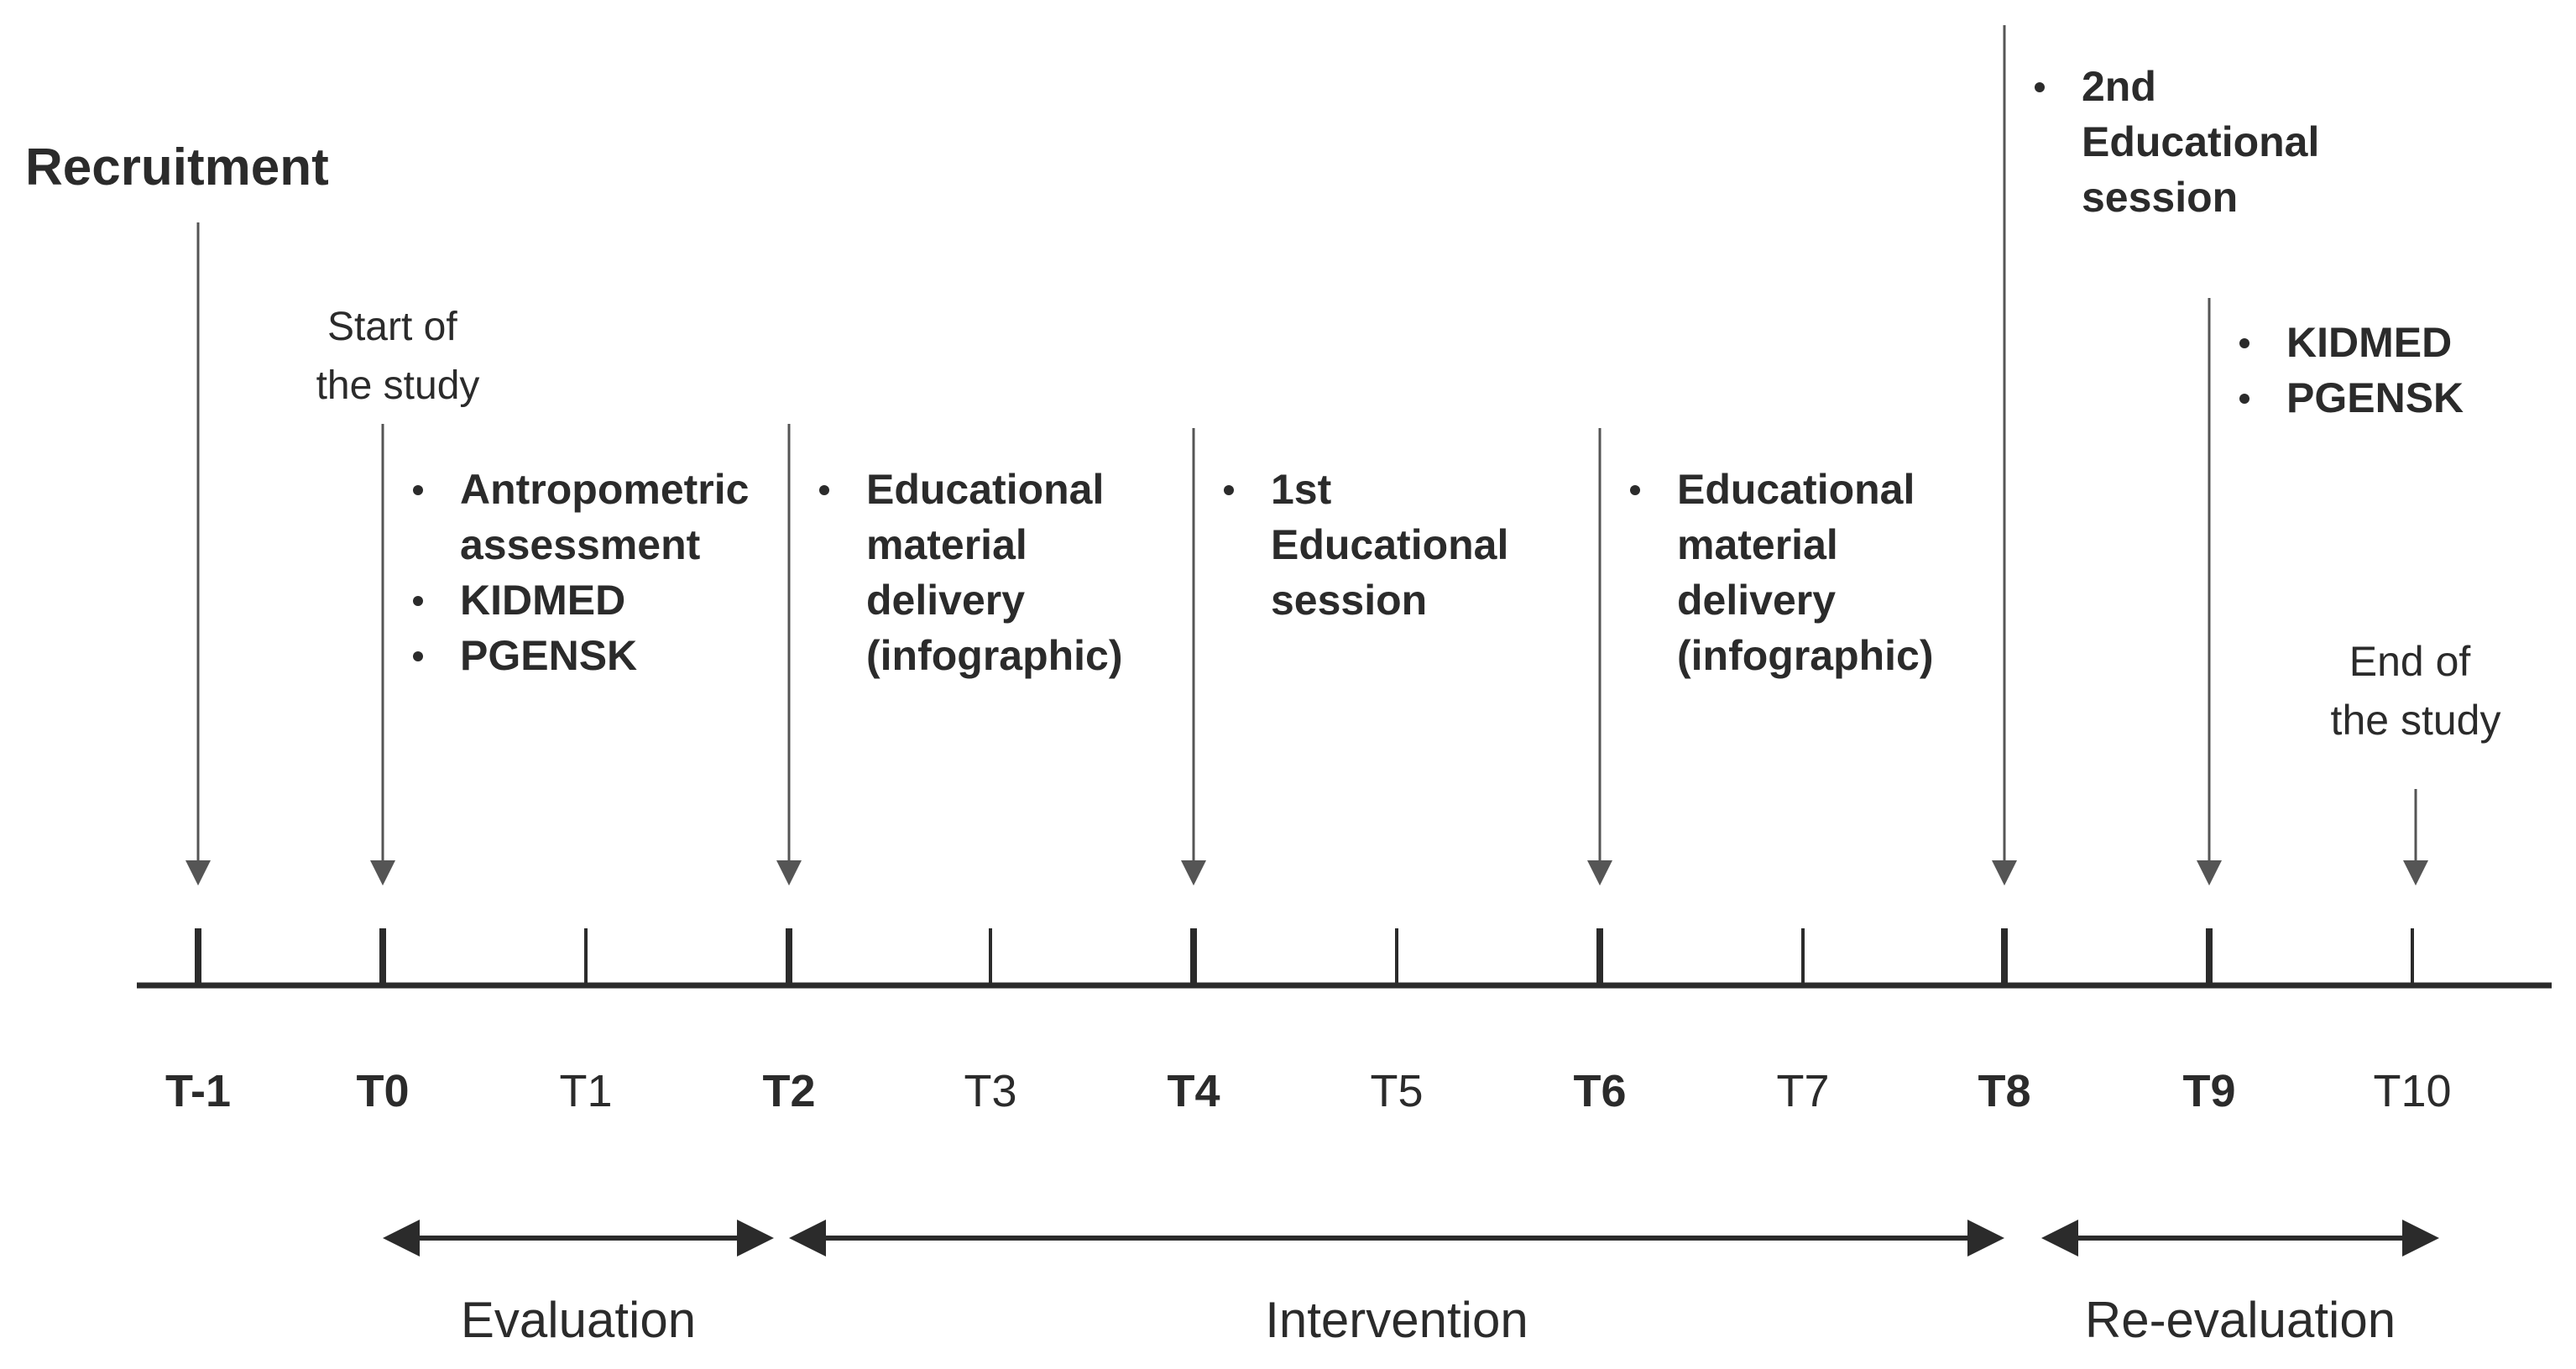 This screenshot has width=2576, height=1369. What do you see at coordinates (1193, 1091) in the screenshot?
I see `tick-label: T4` at bounding box center [1193, 1091].